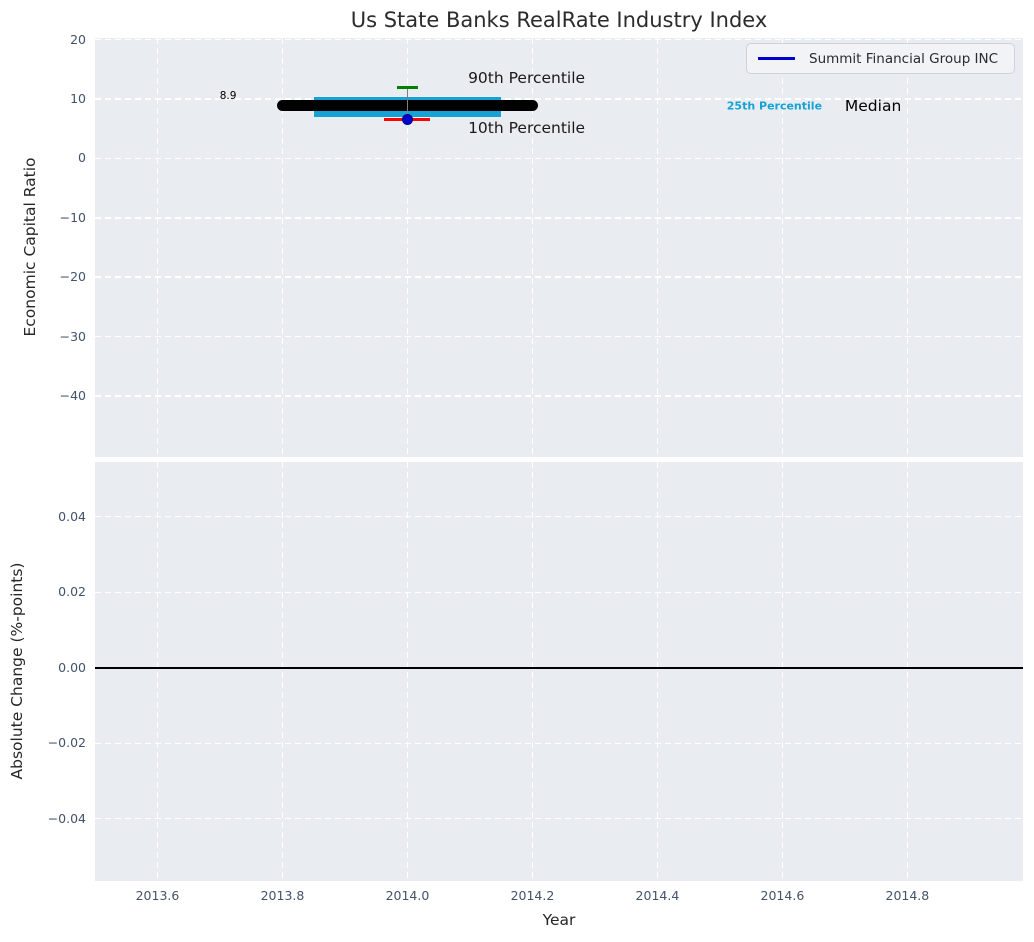  I want to click on legend: Summit Financial Group INC, so click(880, 58).